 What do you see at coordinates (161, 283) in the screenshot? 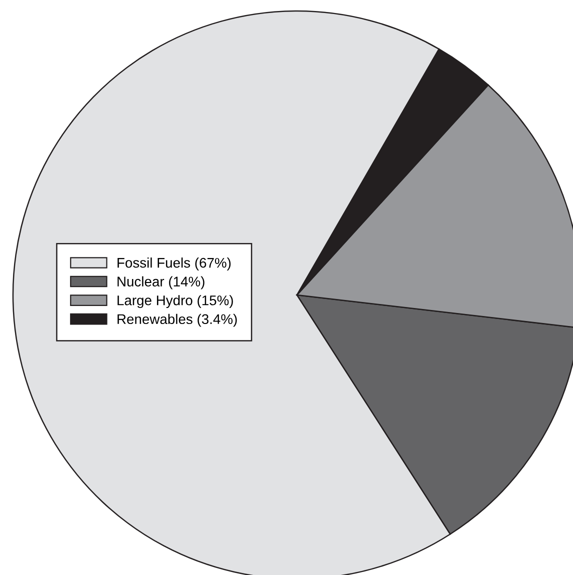
I see `legend-label: Nuclear (14%)` at bounding box center [161, 283].